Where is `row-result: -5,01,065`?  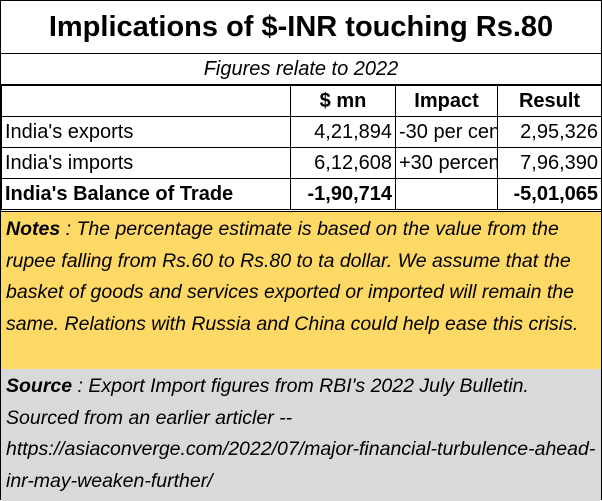
row-result: -5,01,065 is located at coordinates (549, 194).